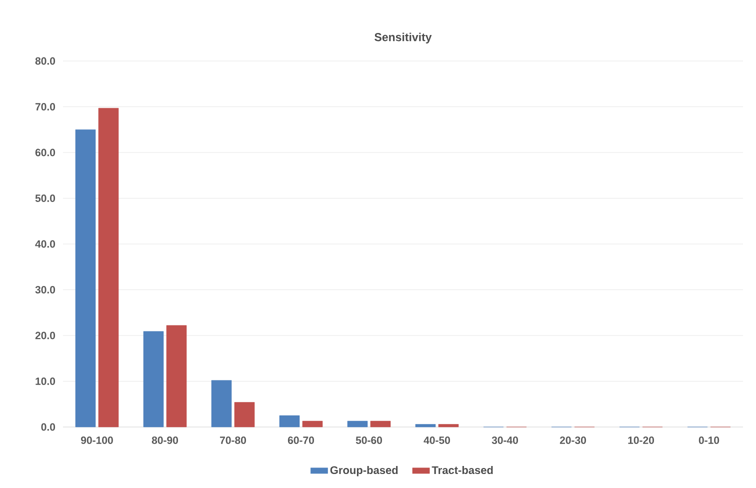 The width and height of the screenshot is (756, 488). I want to click on y-tick-label: 30.0, so click(45, 290).